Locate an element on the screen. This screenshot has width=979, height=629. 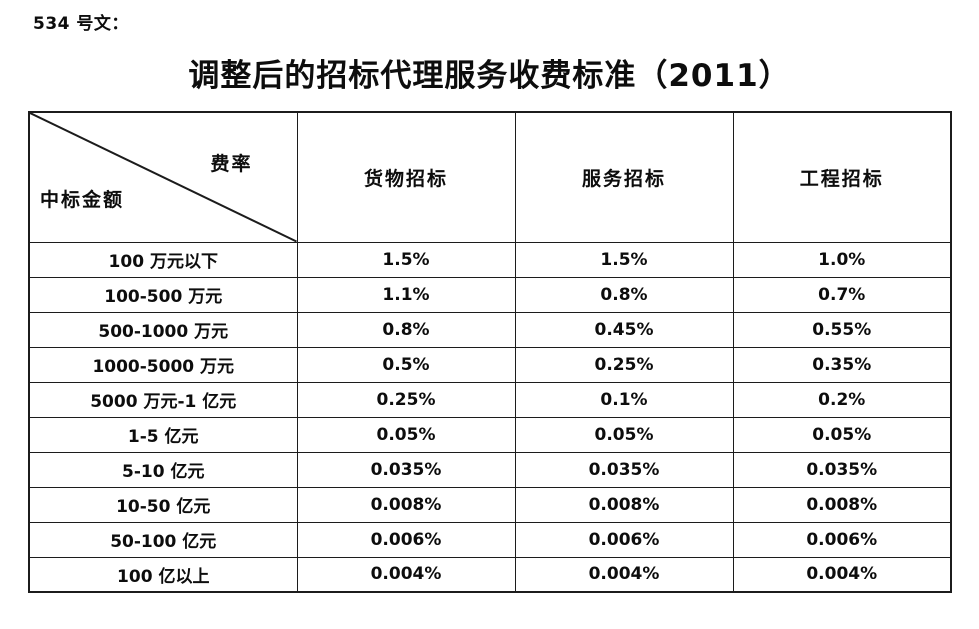
table-row: 50-100 亿元 0.006% 0.006% 0.006% is located at coordinates (490, 539).